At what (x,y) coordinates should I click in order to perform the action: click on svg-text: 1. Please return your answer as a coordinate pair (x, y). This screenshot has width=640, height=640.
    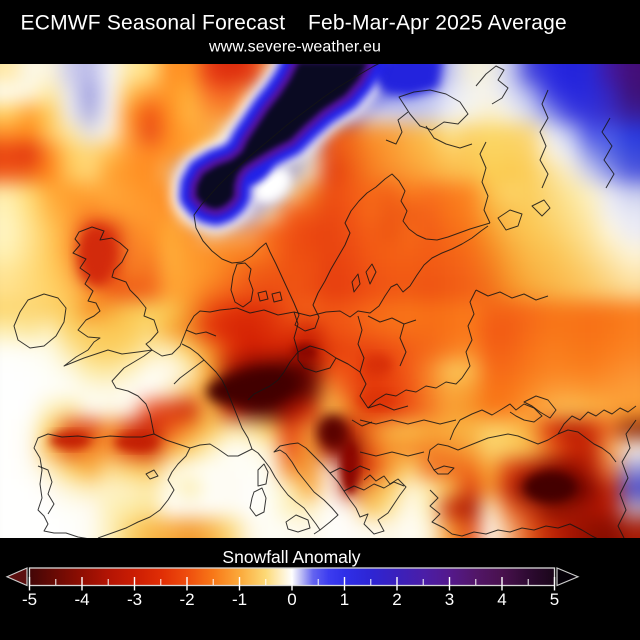
    Looking at the image, I should click on (344, 599).